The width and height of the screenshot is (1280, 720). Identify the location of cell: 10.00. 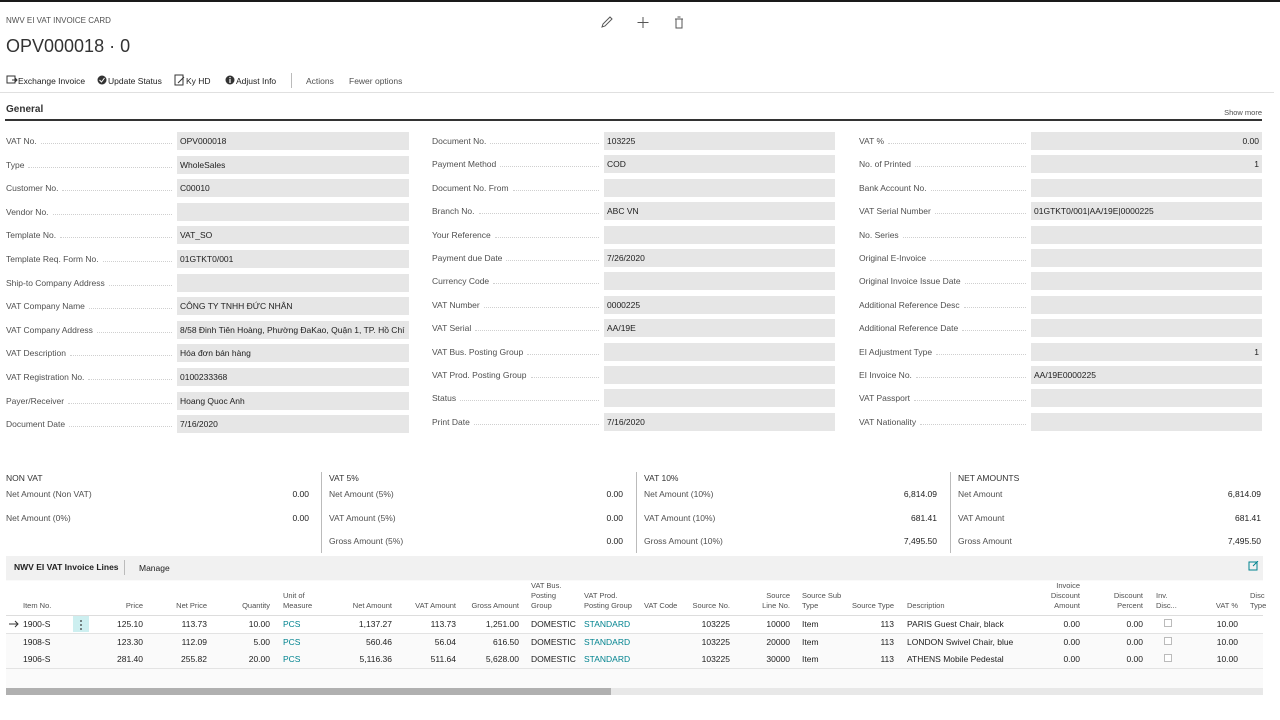
(1227, 641).